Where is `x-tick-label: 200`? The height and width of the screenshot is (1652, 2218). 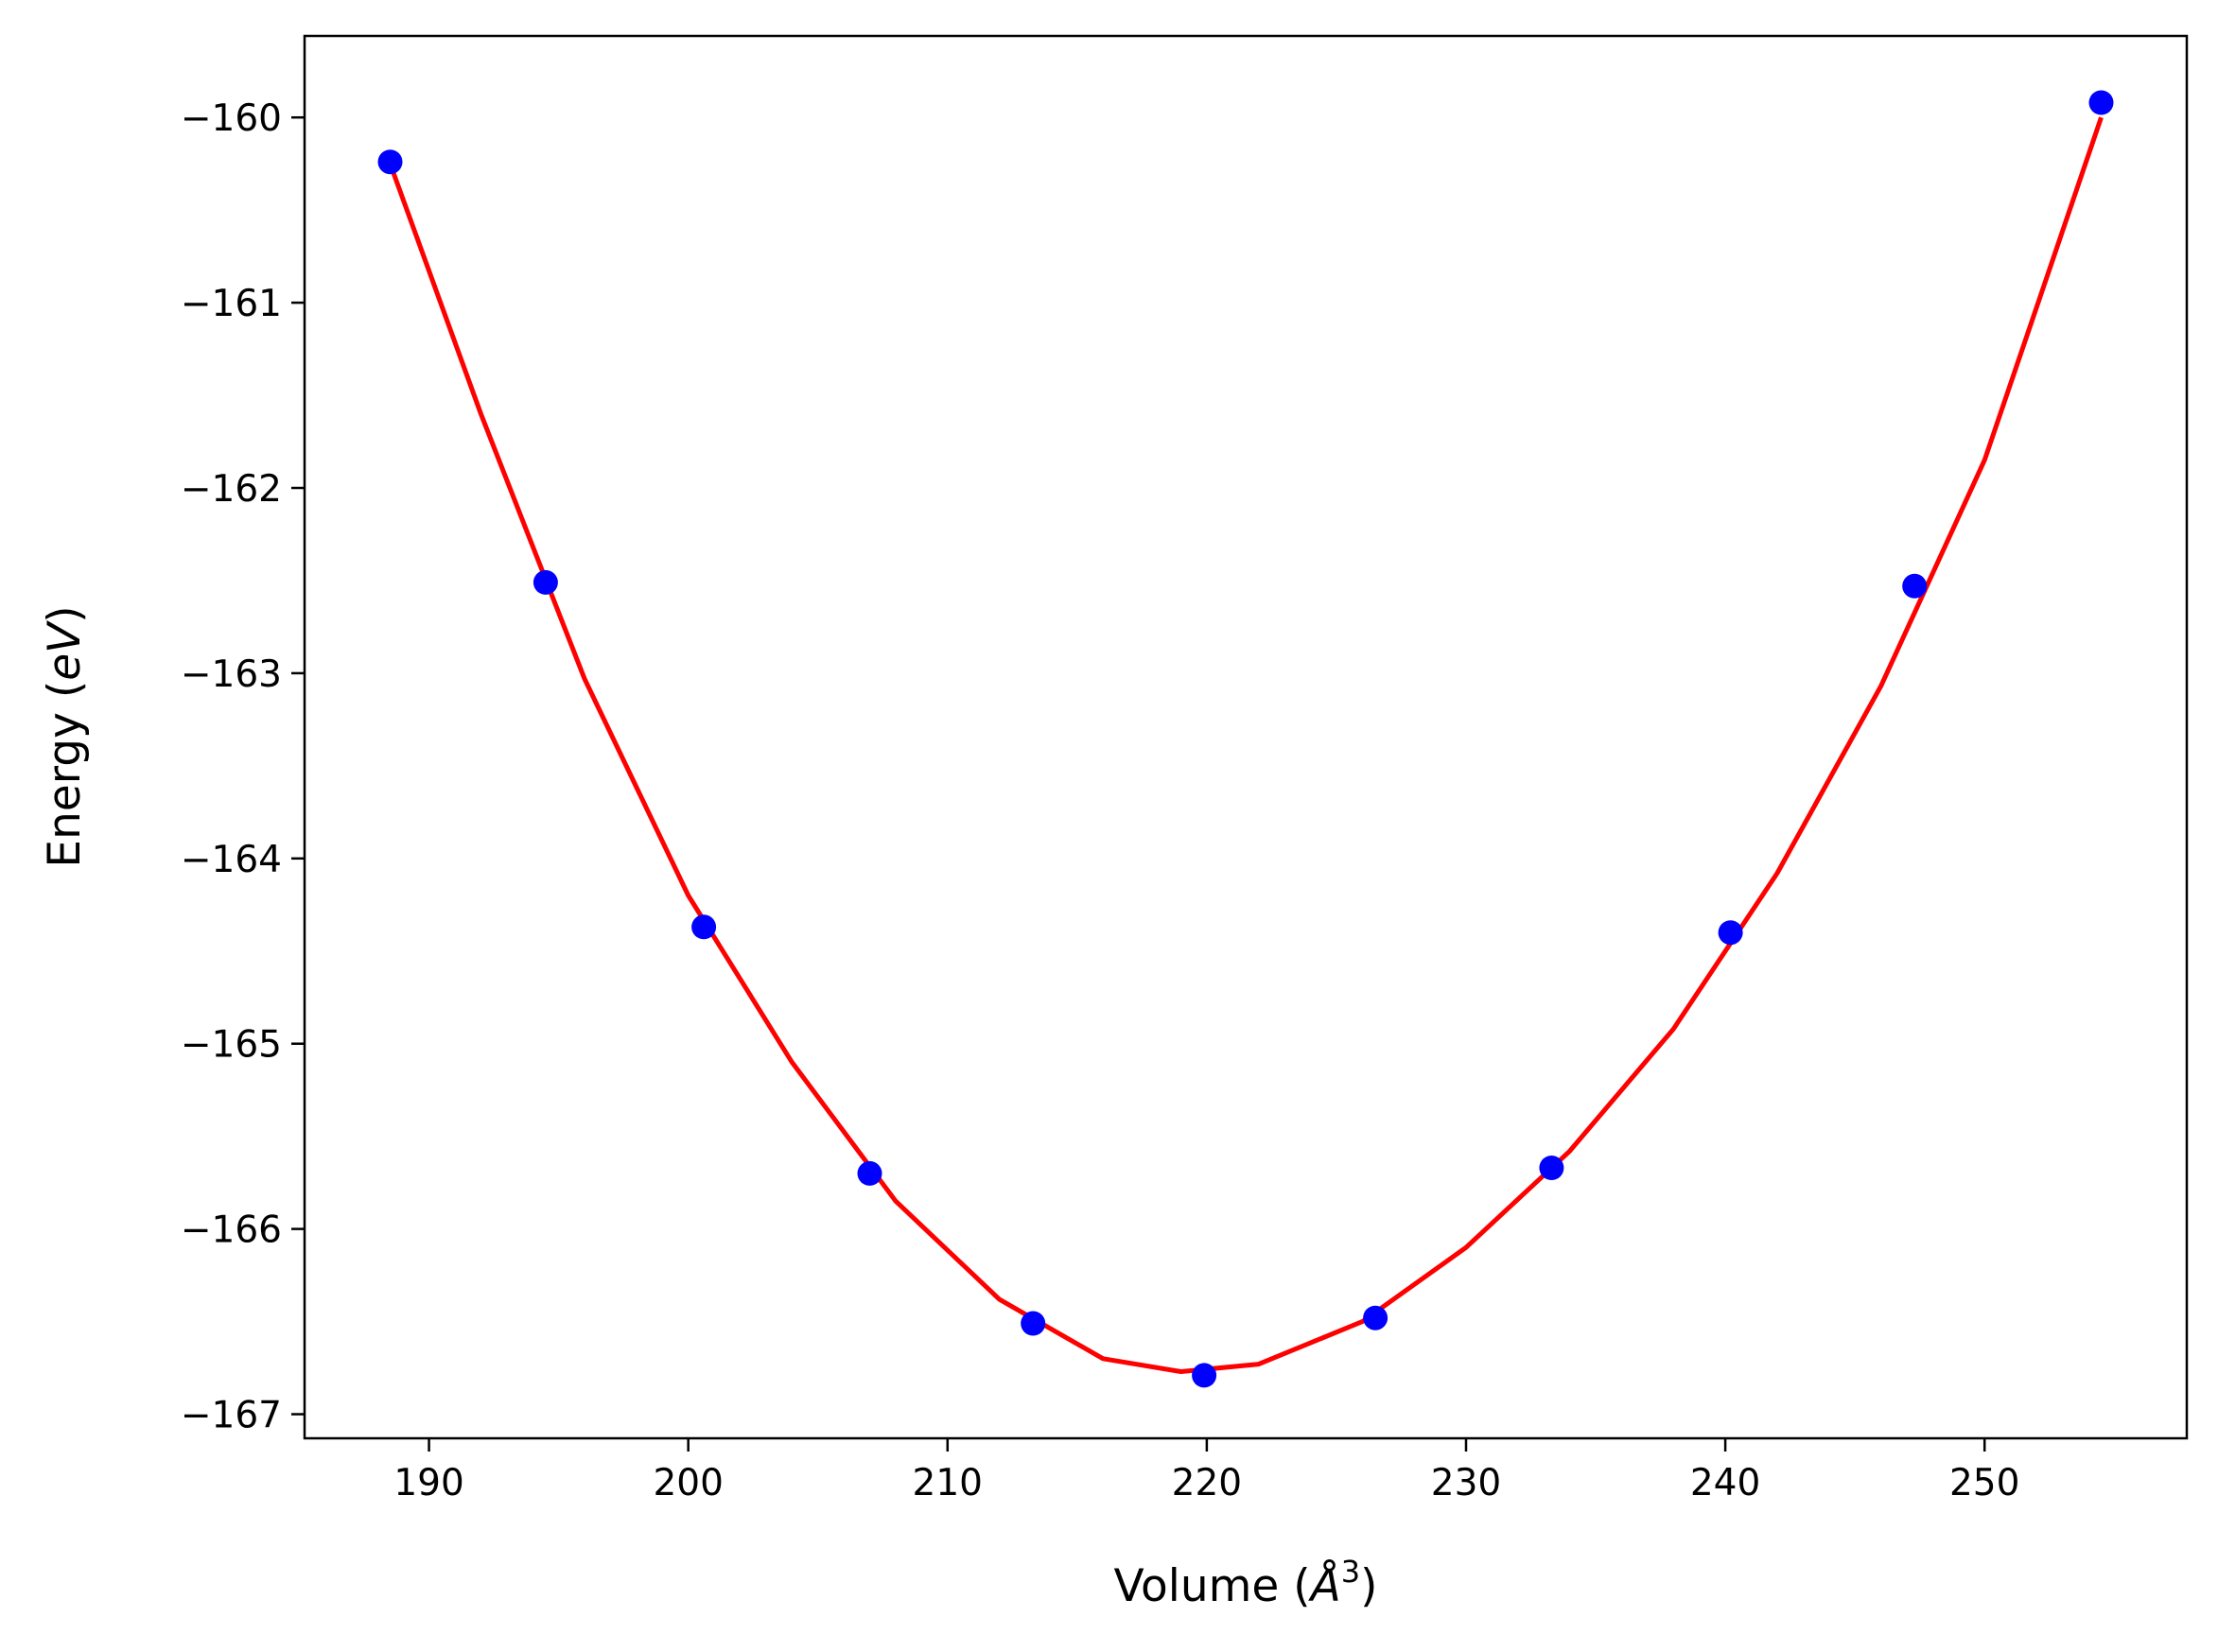 x-tick-label: 200 is located at coordinates (688, 1483).